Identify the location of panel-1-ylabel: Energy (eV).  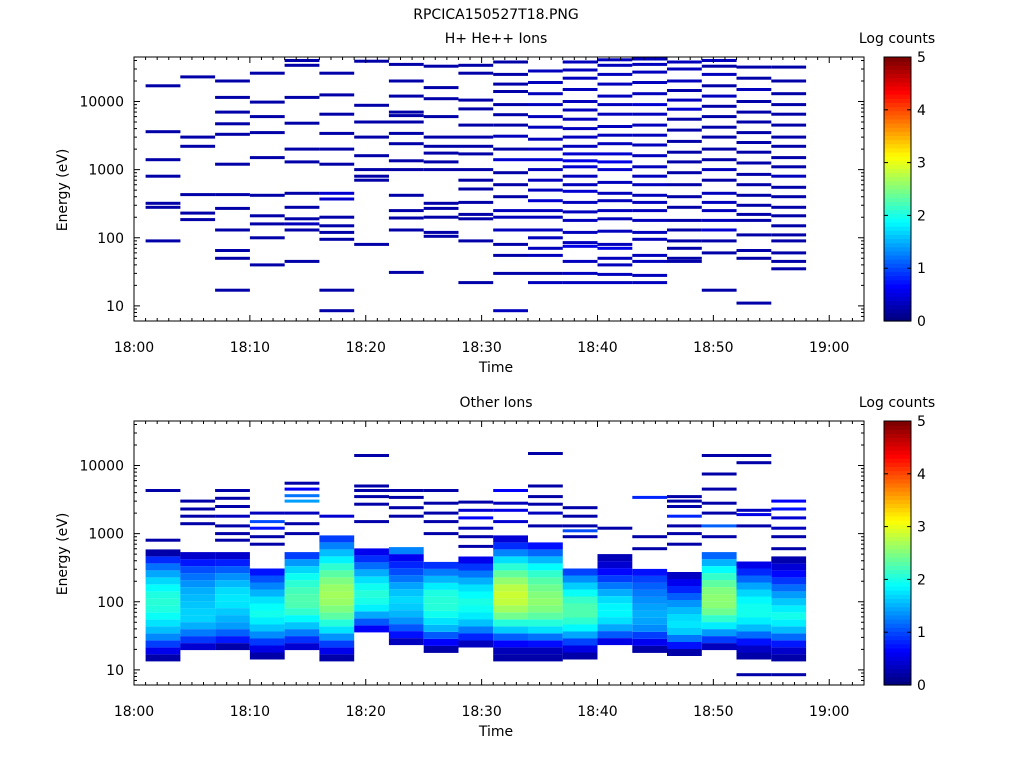
(63, 190).